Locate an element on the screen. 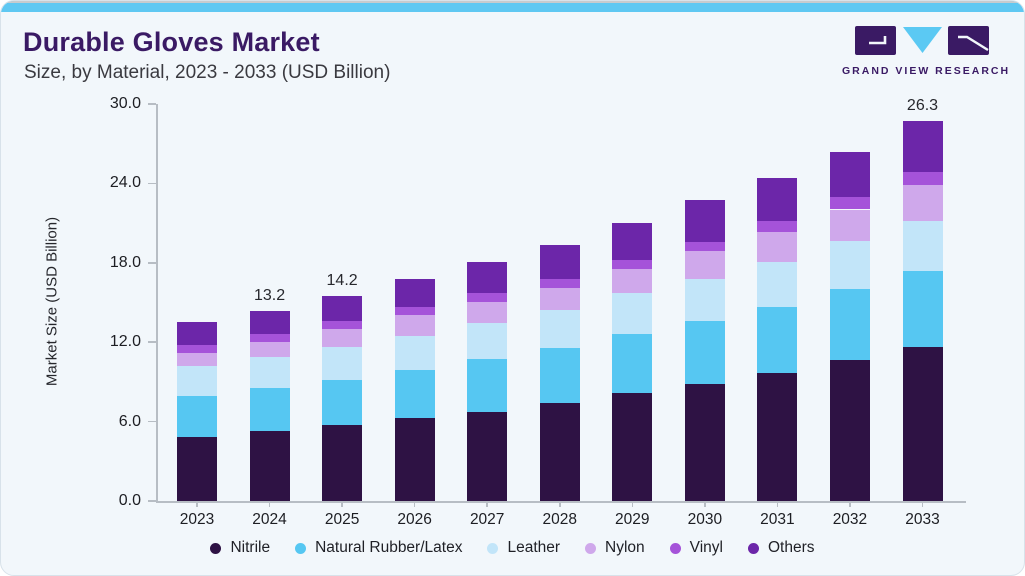 This screenshot has width=1025, height=576. bar-segment-2025-natural-rubber-latex is located at coordinates (342, 402).